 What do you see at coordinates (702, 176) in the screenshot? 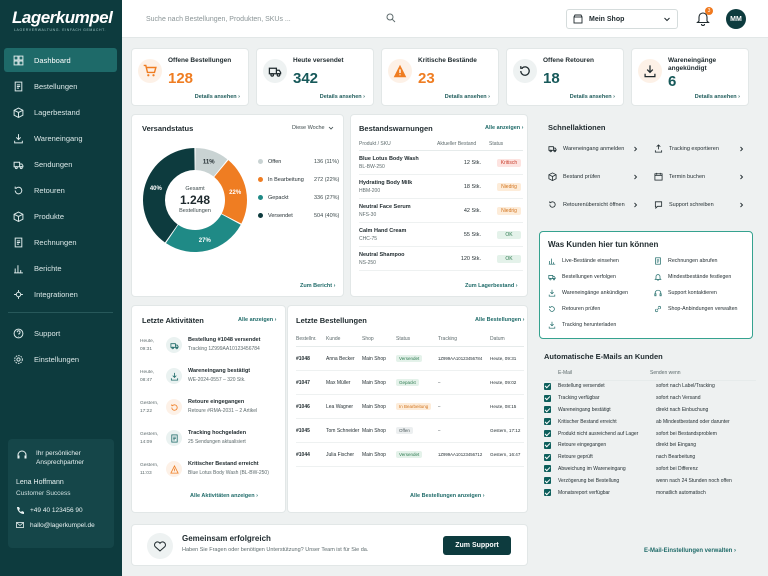
I see `quick-action-termin-buchen: Termin buchen` at bounding box center [702, 176].